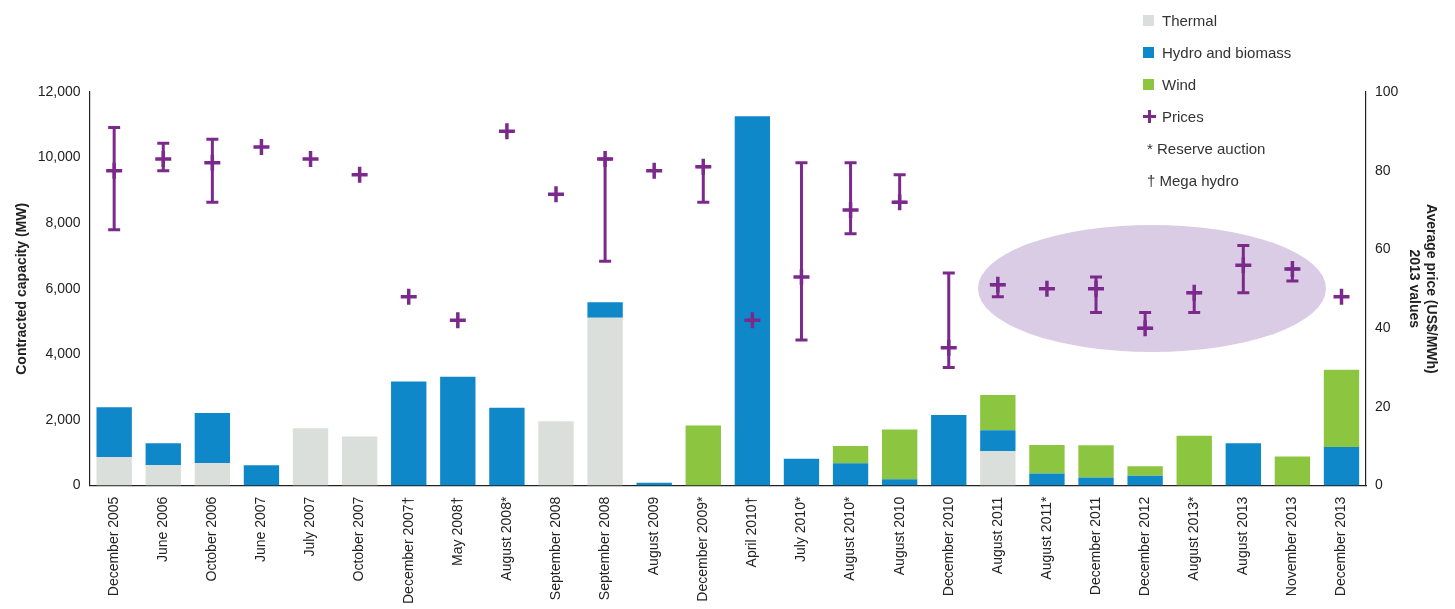 The image size is (1455, 609). What do you see at coordinates (653, 536) in the screenshot?
I see `x-tick-label: August 2009` at bounding box center [653, 536].